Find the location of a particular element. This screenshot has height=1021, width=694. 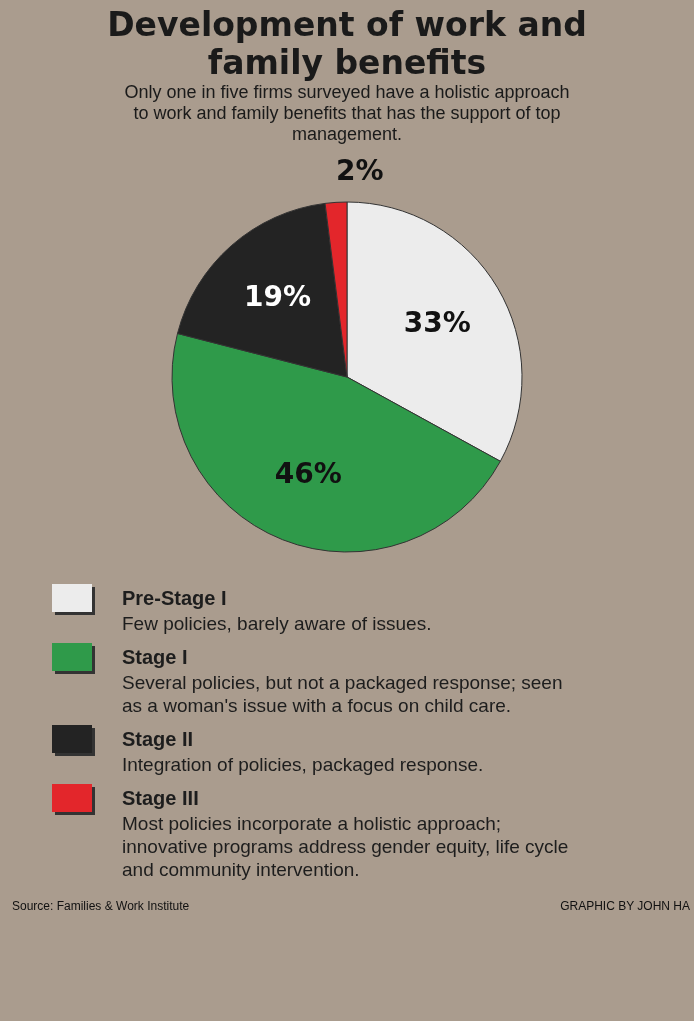

text: Integration of policies, packaged response. is located at coordinates (303, 764).